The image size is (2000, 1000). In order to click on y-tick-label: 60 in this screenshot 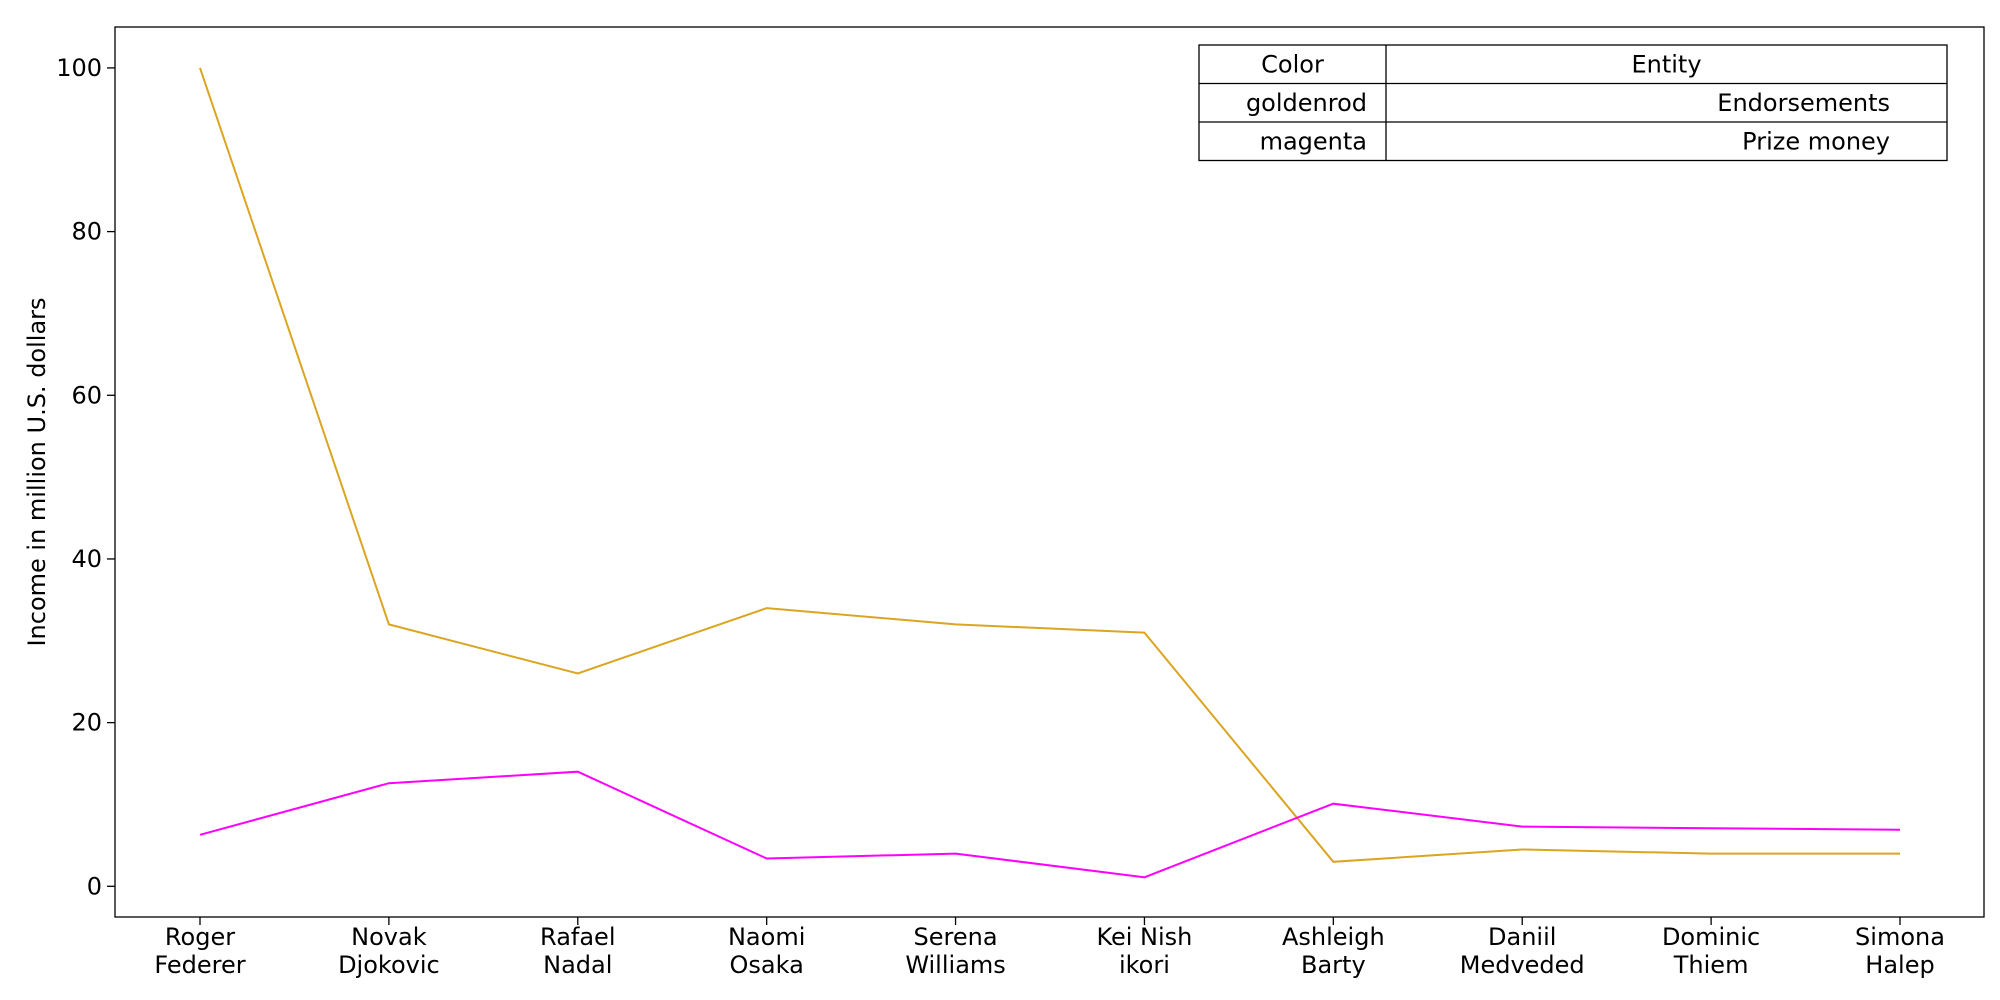, I will do `click(86, 395)`.